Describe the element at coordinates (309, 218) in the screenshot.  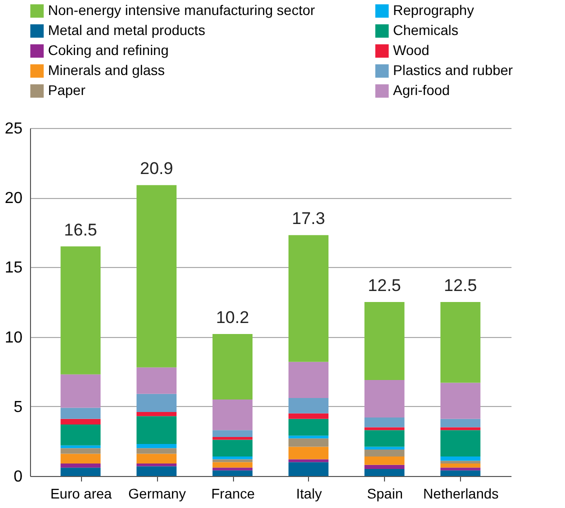
I see `total-label: 17.3` at that location.